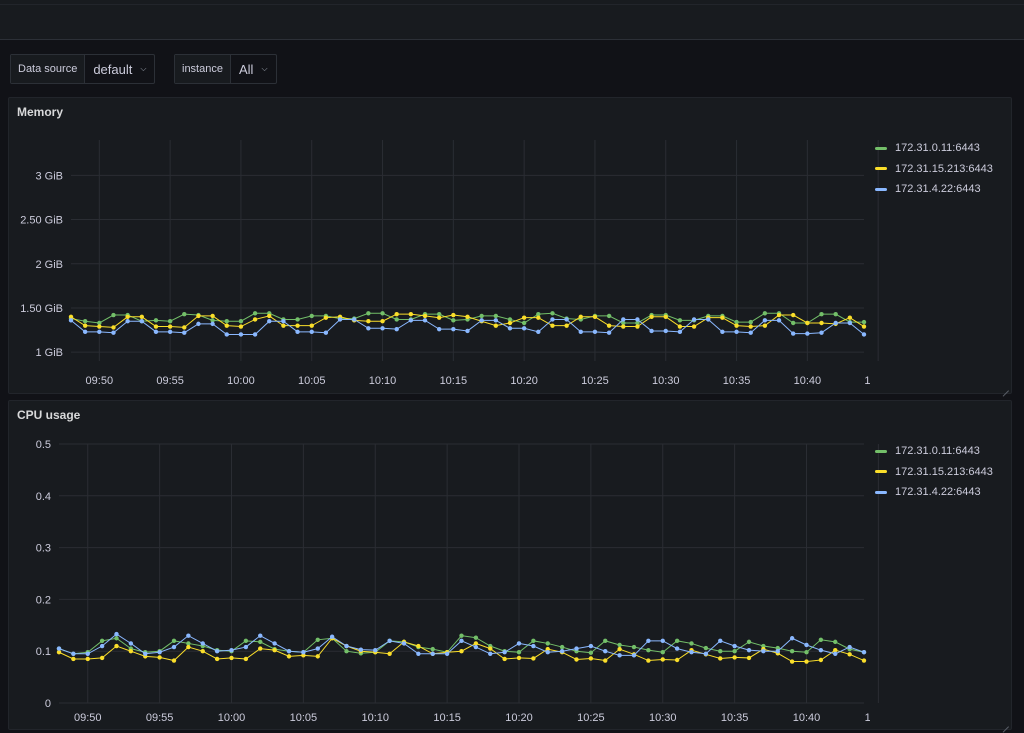  Describe the element at coordinates (304, 718) in the screenshot. I see `x-tick-label: 10:05` at that location.